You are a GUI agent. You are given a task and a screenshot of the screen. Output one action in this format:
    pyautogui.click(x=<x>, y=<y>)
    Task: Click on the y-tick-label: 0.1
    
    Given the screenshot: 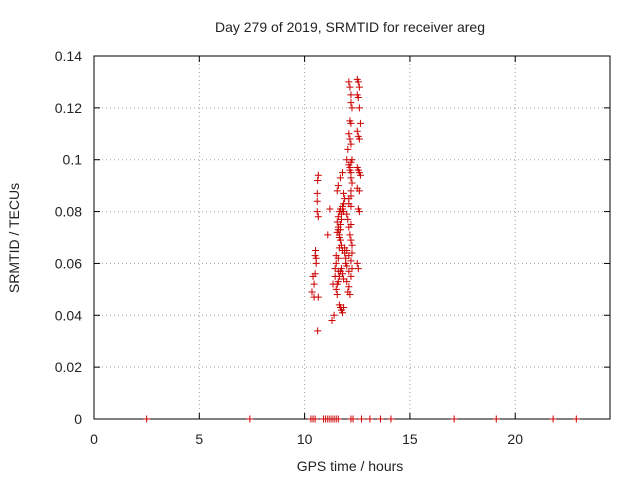 What is the action you would take?
    pyautogui.click(x=73, y=160)
    